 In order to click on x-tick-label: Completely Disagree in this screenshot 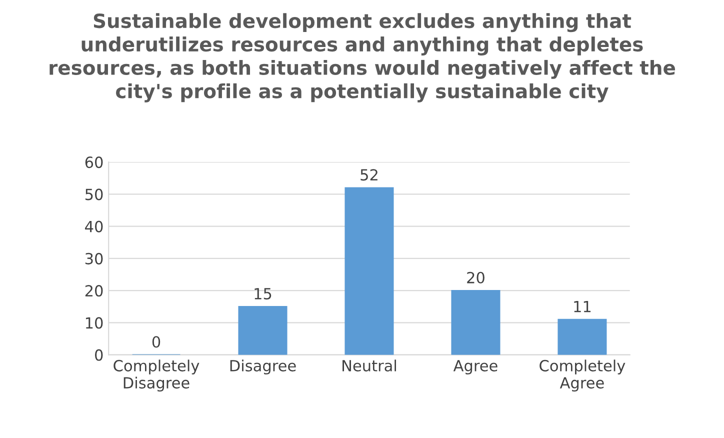, I will do `click(157, 376)`.